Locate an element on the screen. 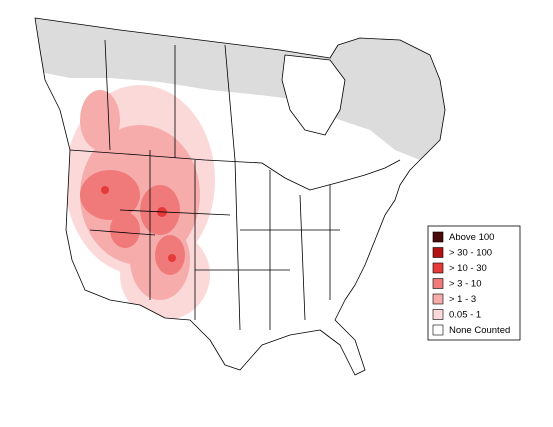  abundance-shading is located at coordinates (140, 202).